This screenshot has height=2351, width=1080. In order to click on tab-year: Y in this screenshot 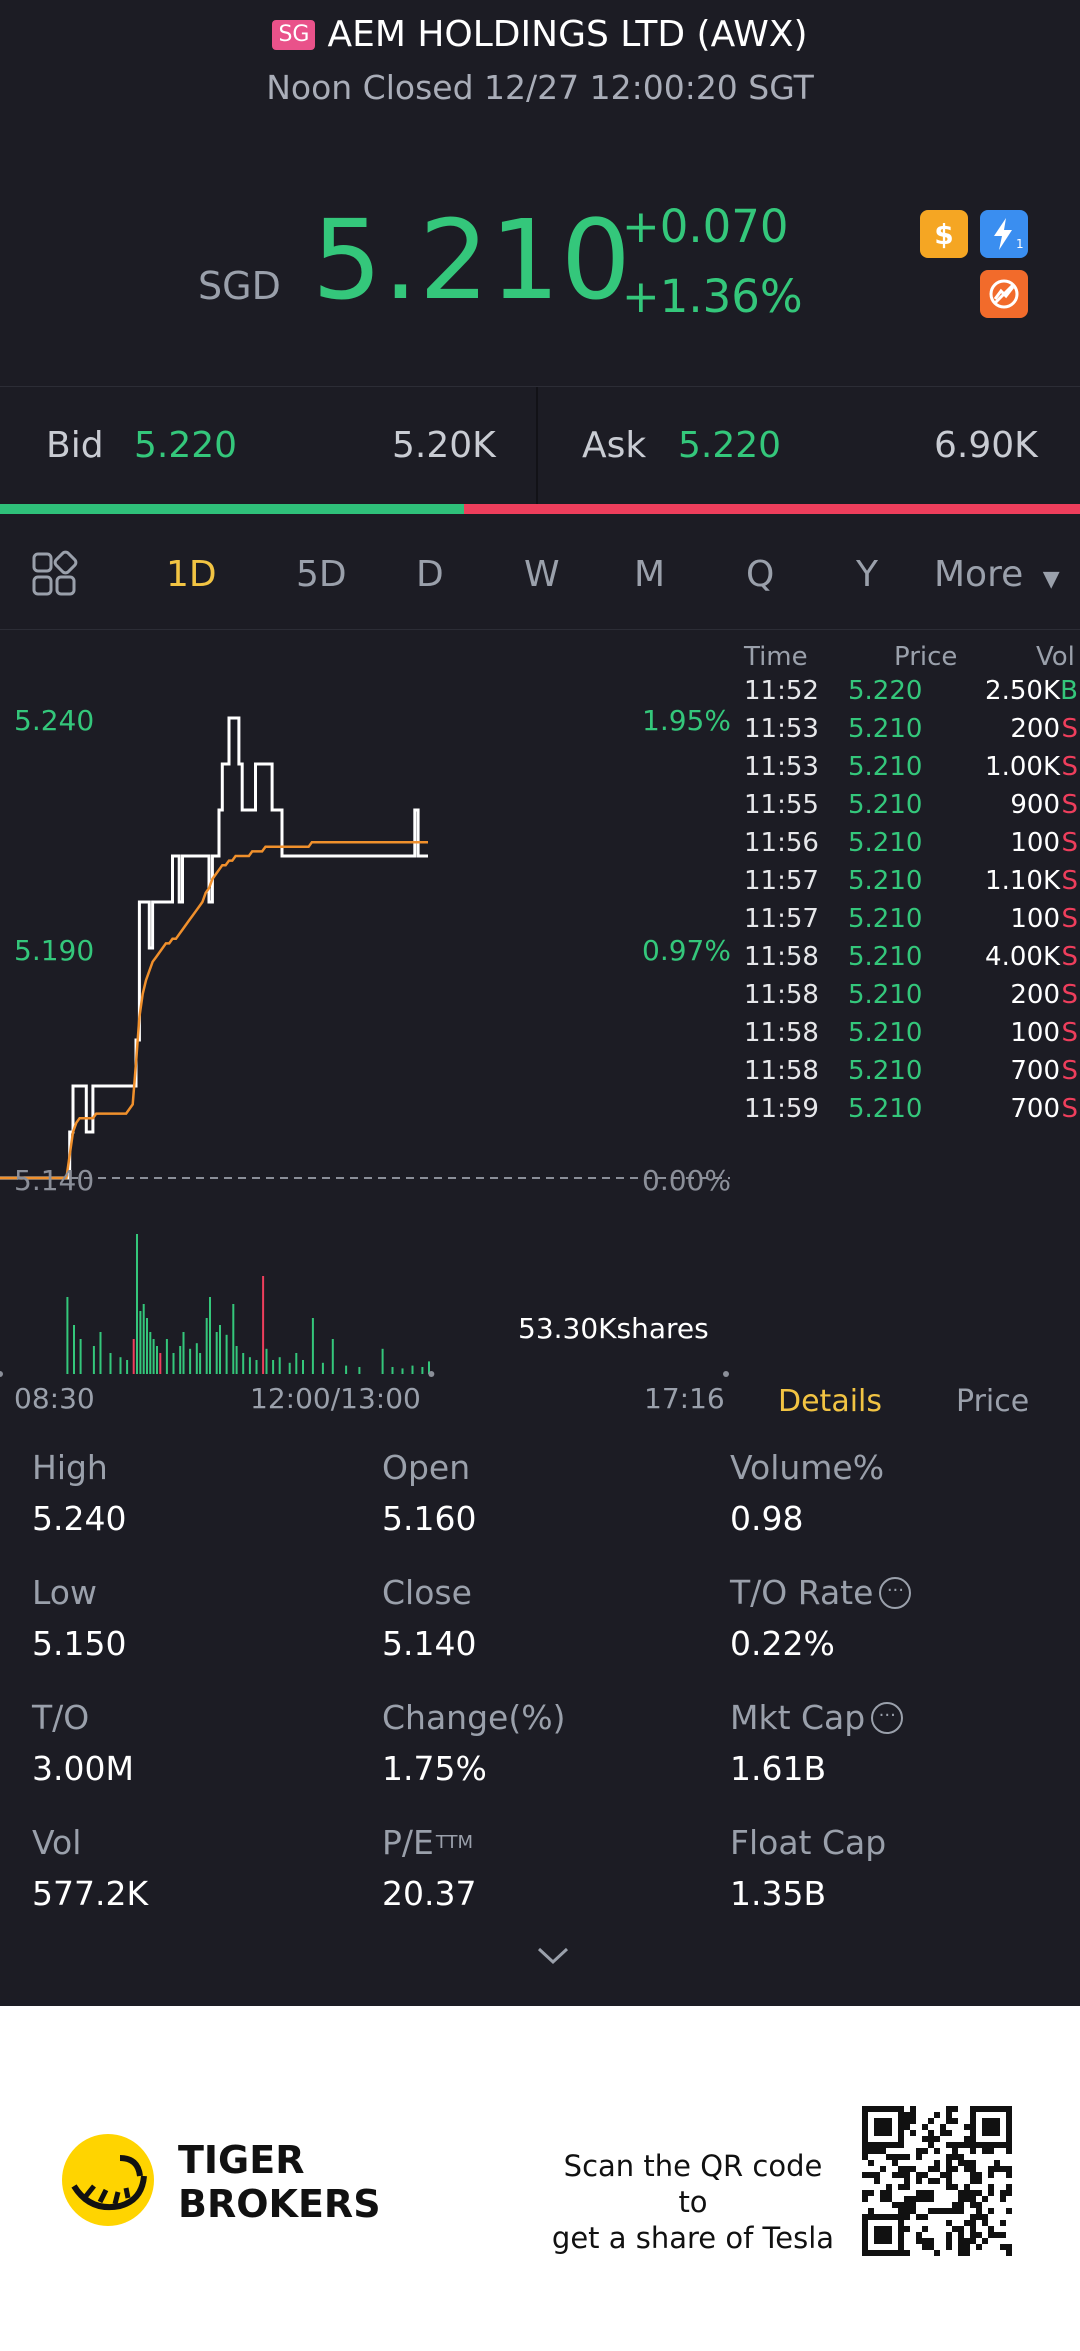, I will do `click(867, 574)`.